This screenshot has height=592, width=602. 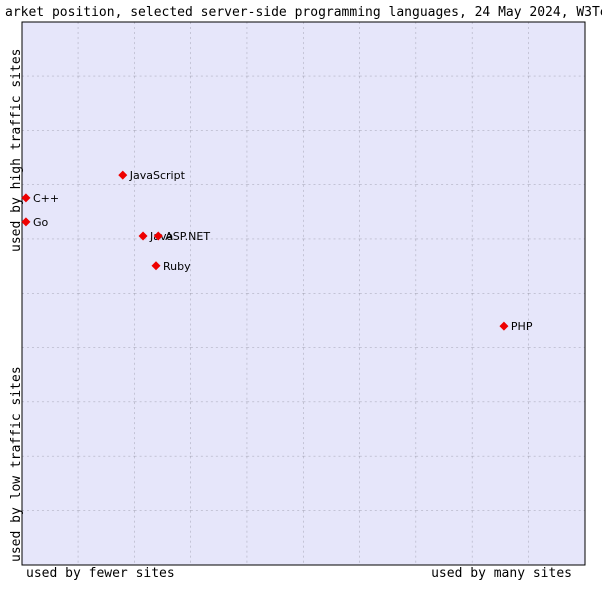 I want to click on point-label: PHP, so click(x=522, y=326).